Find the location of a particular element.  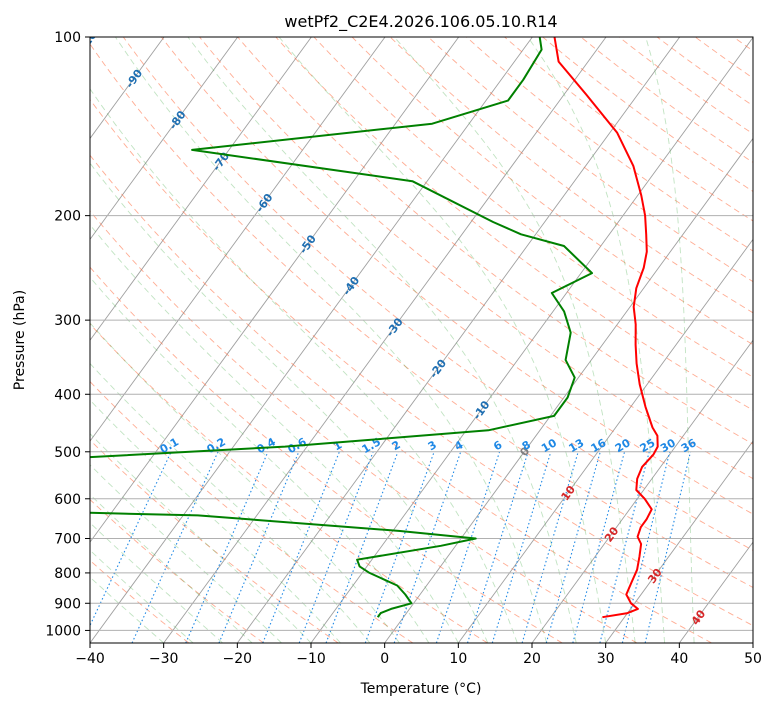

x-tick-label: 40 is located at coordinates (679, 659).